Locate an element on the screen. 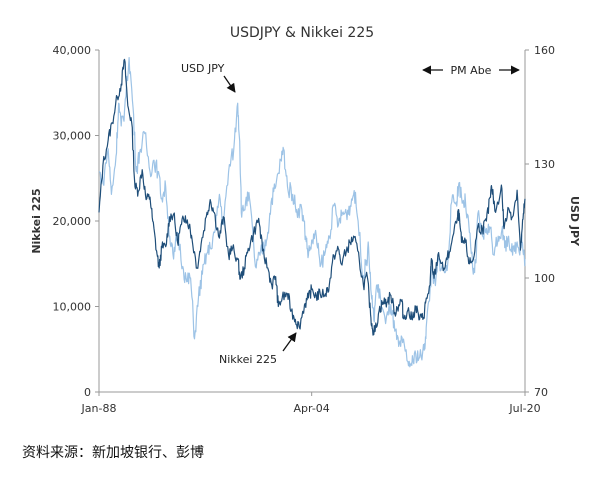 The image size is (605, 478). left-tick-label: 20,000 is located at coordinates (72, 221).